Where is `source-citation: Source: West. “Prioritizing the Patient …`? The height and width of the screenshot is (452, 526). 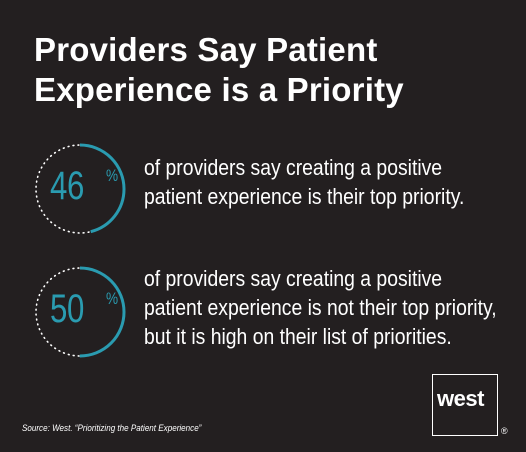
source-citation: Source: West. “Prioritizing the Patient … is located at coordinates (112, 428).